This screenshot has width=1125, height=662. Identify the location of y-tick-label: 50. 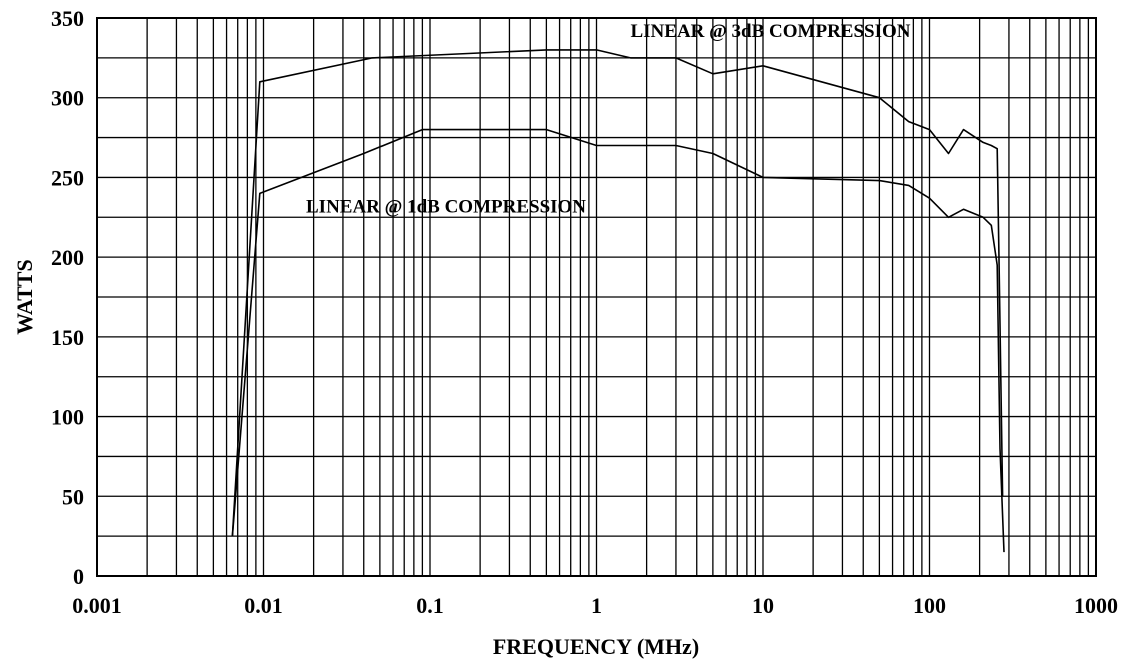
(73, 496).